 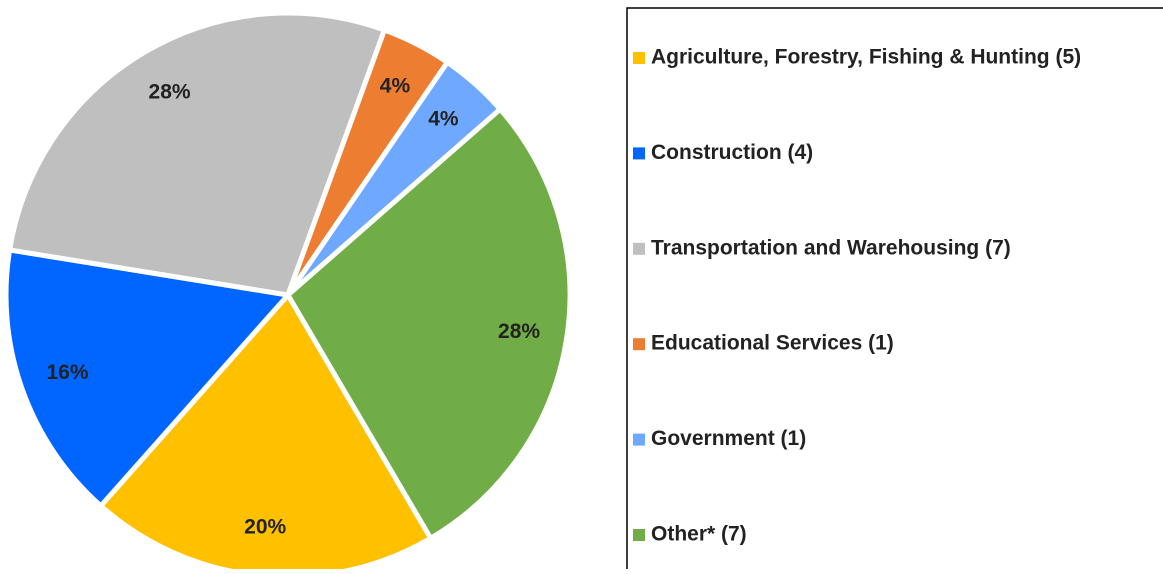 What do you see at coordinates (732, 152) in the screenshot?
I see `legend-label: Construction (4)` at bounding box center [732, 152].